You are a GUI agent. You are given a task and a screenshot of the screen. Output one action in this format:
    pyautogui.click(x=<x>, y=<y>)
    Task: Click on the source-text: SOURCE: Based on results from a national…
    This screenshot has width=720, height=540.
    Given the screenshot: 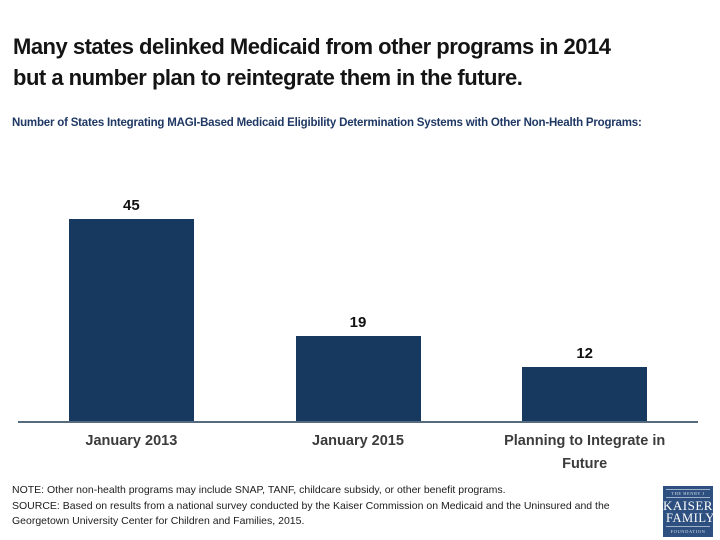 What is the action you would take?
    pyautogui.click(x=311, y=513)
    